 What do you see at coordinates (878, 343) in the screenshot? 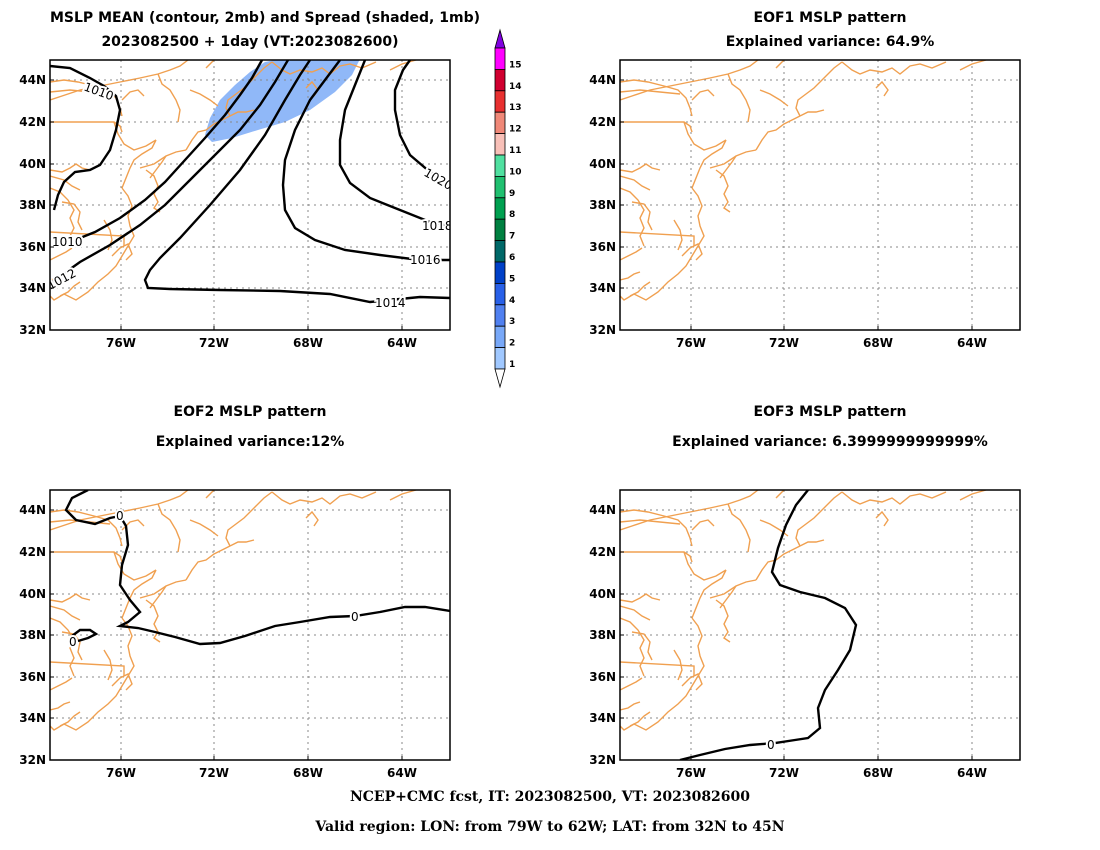
I see `panel2-lon-label: 68W` at bounding box center [878, 343].